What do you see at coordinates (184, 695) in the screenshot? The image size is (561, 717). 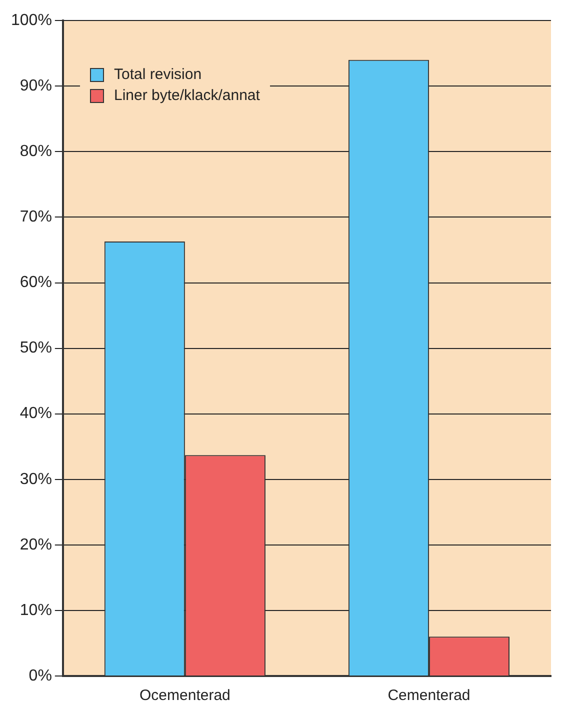 I see `x-tick-label: Ocementerad` at bounding box center [184, 695].